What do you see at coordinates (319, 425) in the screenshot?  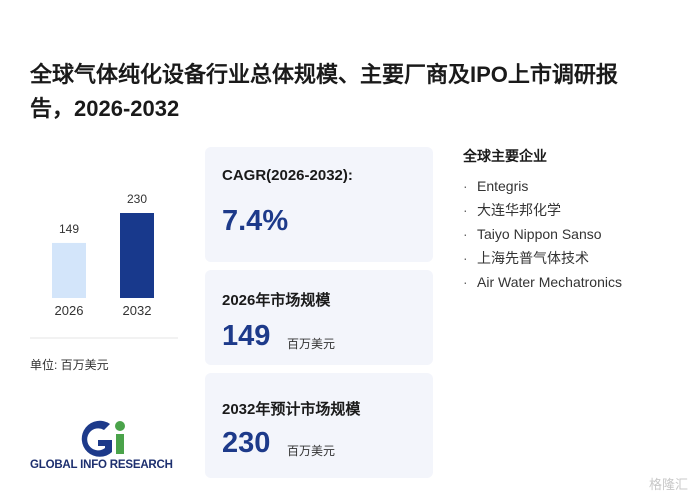 I see `card: 2032年预计市场规模 230 百万美元` at bounding box center [319, 425].